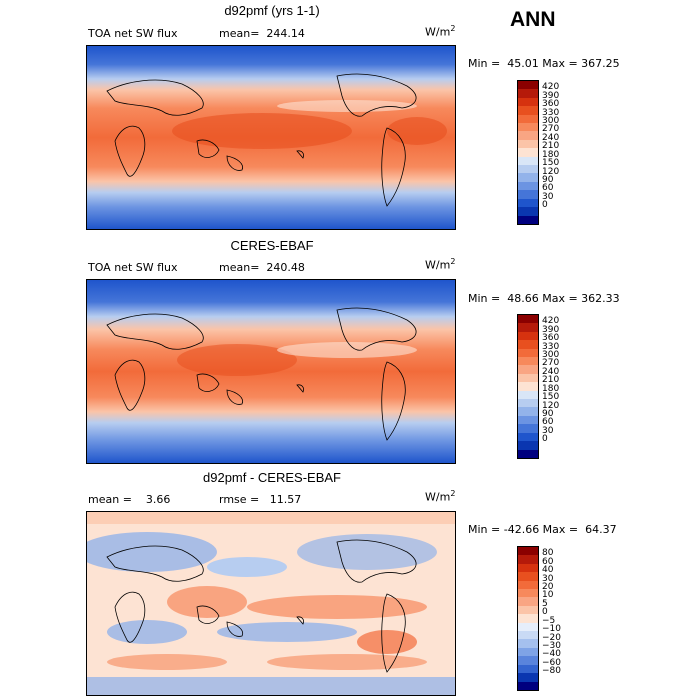  Describe the element at coordinates (551, 163) in the screenshot. I see `colorbar-tick-label: 150` at that location.